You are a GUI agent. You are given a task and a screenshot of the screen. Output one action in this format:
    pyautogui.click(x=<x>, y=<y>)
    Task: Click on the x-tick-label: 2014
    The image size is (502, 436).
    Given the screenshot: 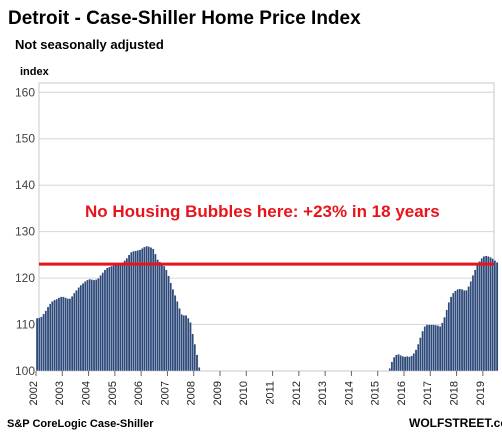 What is the action you would take?
    pyautogui.click(x=349, y=393)
    